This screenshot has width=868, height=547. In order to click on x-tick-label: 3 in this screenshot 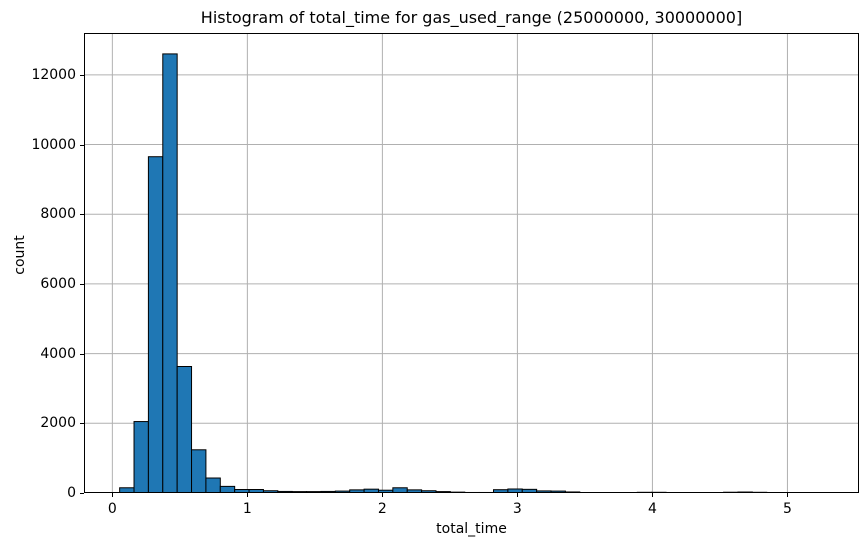, I will do `click(517, 509)`.